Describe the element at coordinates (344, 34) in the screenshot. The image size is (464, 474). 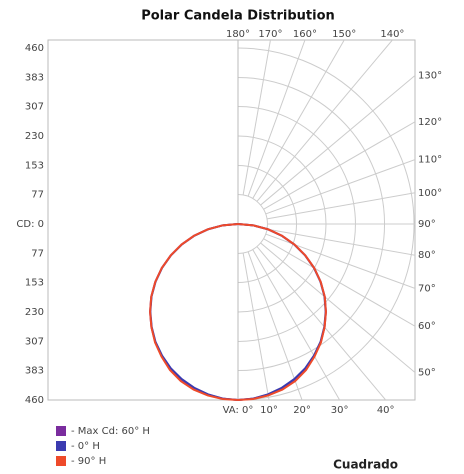
I see `a-tick-label: 150°` at that location.